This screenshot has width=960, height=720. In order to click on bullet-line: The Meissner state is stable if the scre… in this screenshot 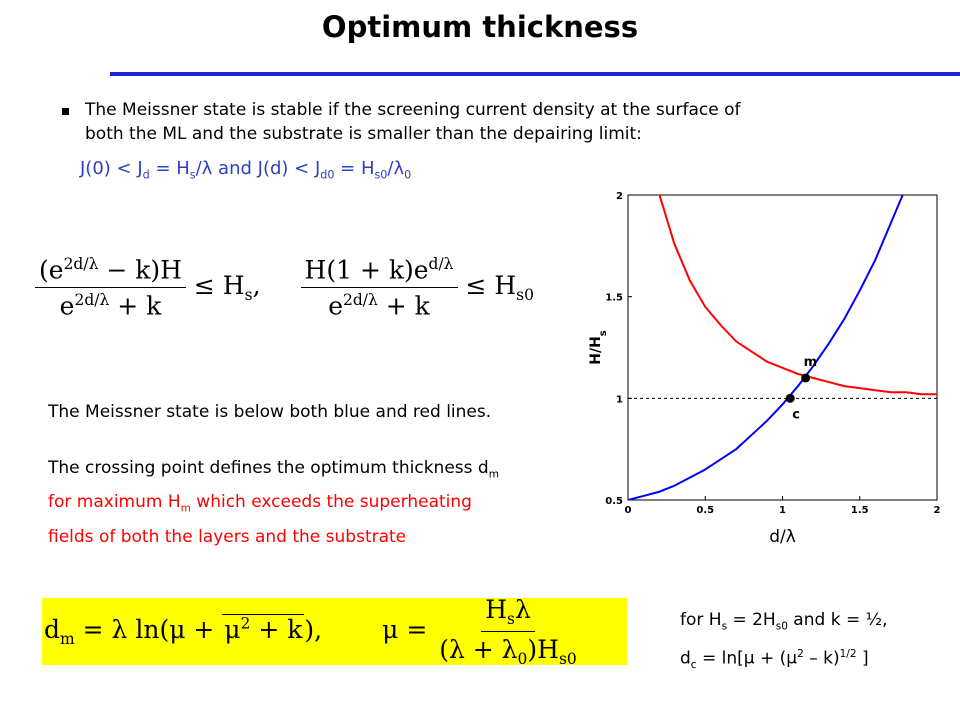, I will do `click(413, 110)`.